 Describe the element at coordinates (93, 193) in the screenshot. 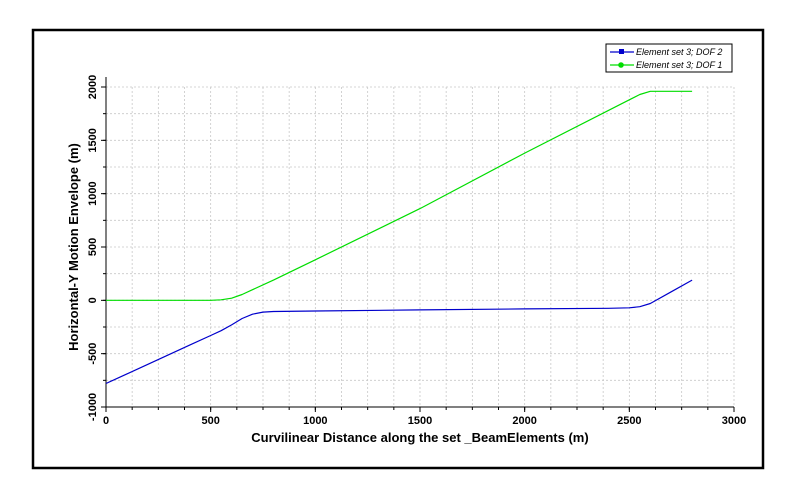

I see `y-tick-label: 1000` at that location.